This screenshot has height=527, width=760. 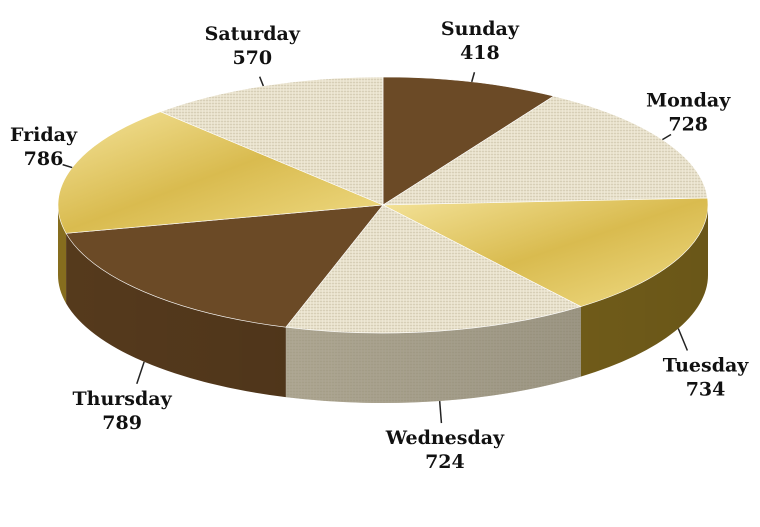 I want to click on slice-label: Thursday, so click(x=123, y=399).